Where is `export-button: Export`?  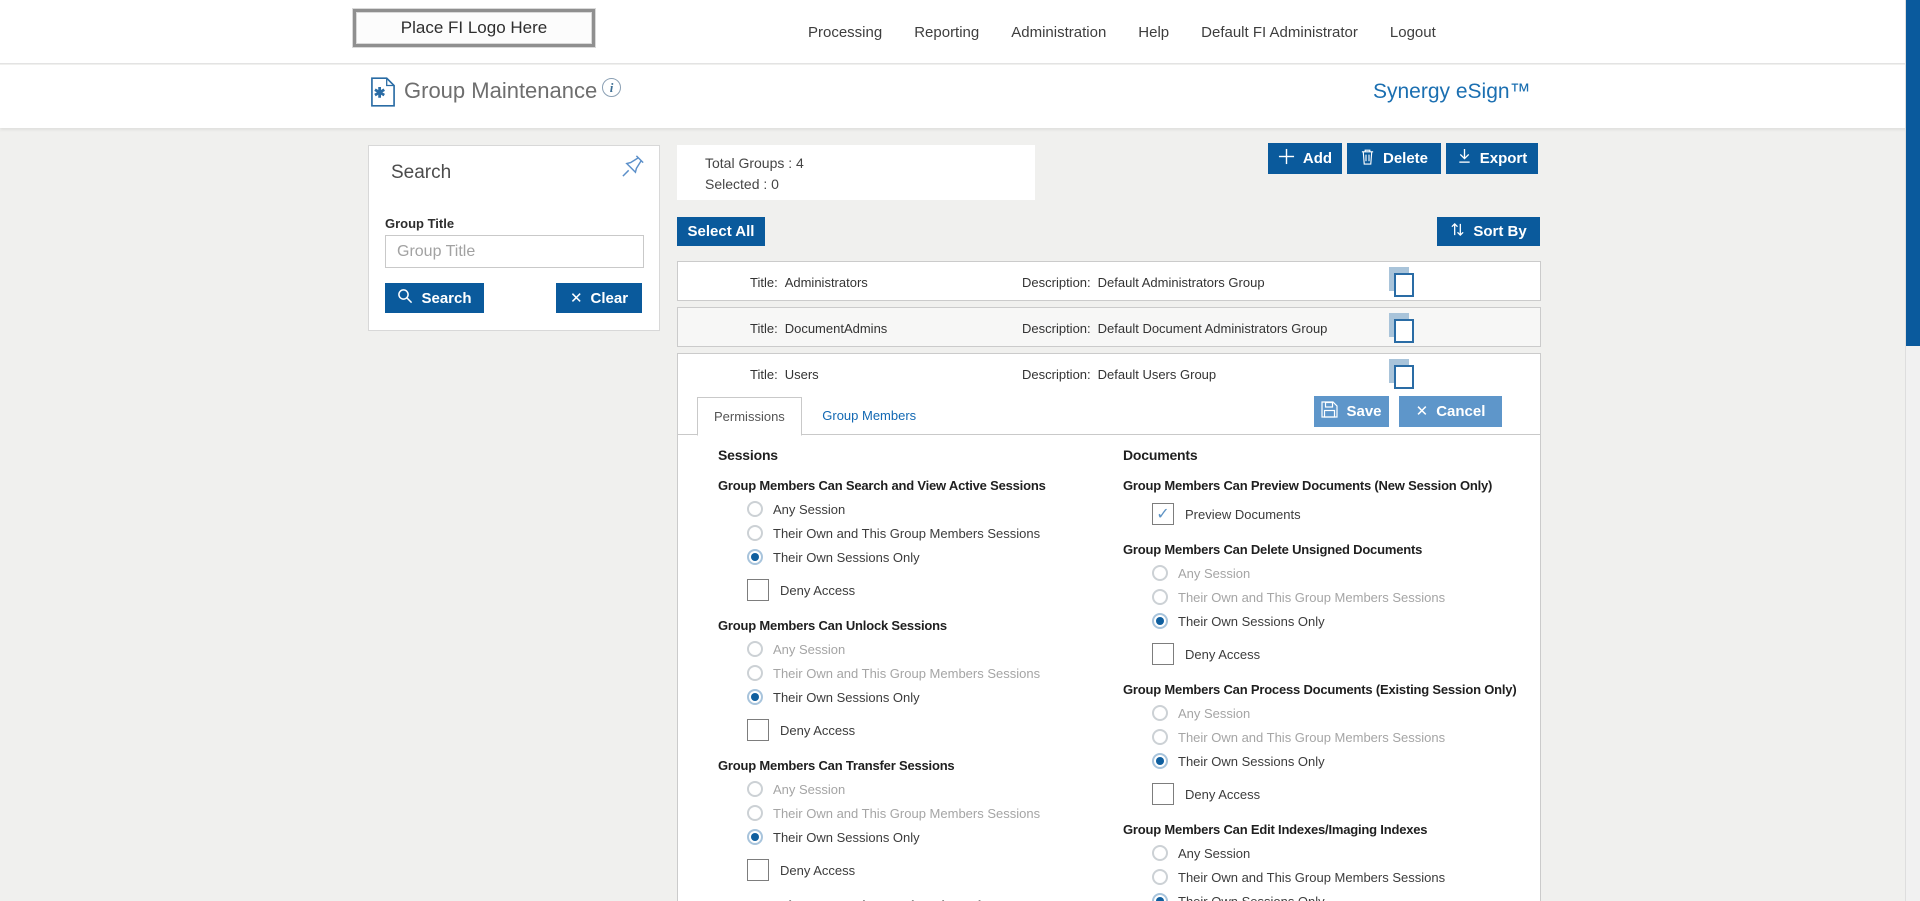
export-button: Export is located at coordinates (1492, 158).